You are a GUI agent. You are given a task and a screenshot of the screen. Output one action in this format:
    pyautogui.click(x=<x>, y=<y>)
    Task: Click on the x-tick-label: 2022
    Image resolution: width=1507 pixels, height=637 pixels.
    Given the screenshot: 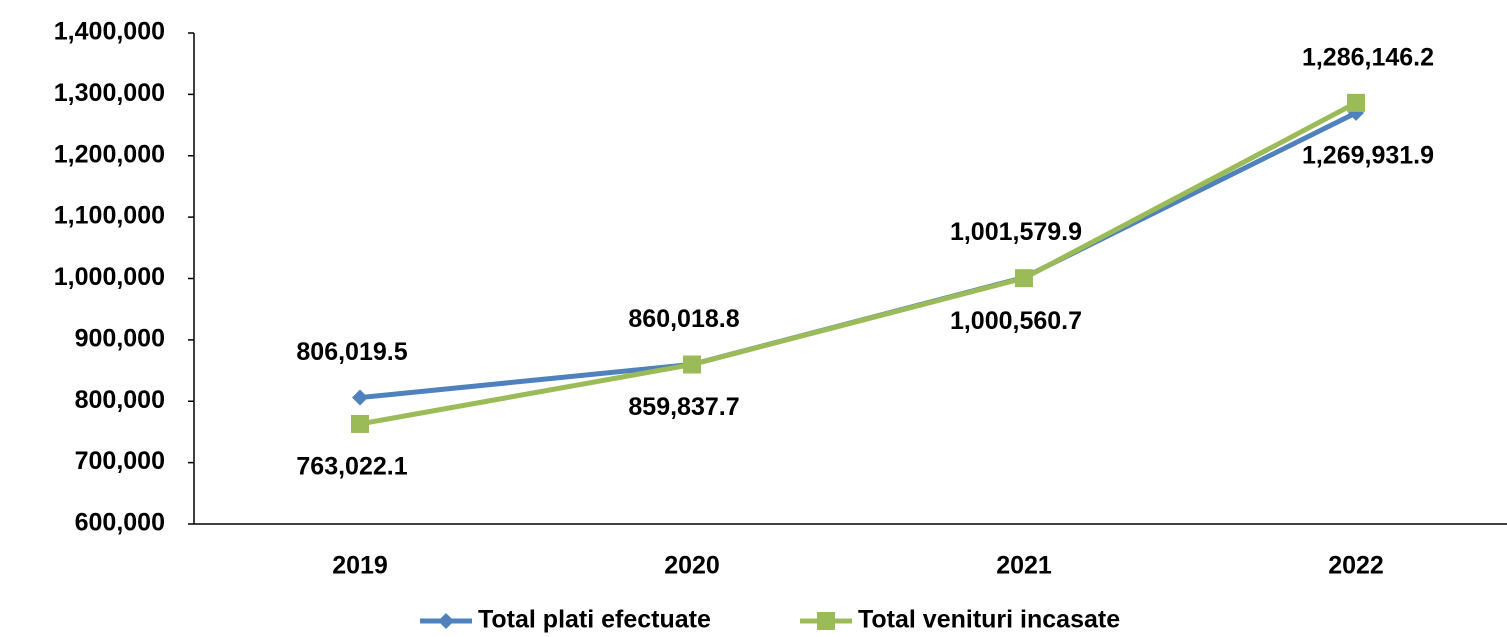 What is the action you would take?
    pyautogui.click(x=1356, y=566)
    